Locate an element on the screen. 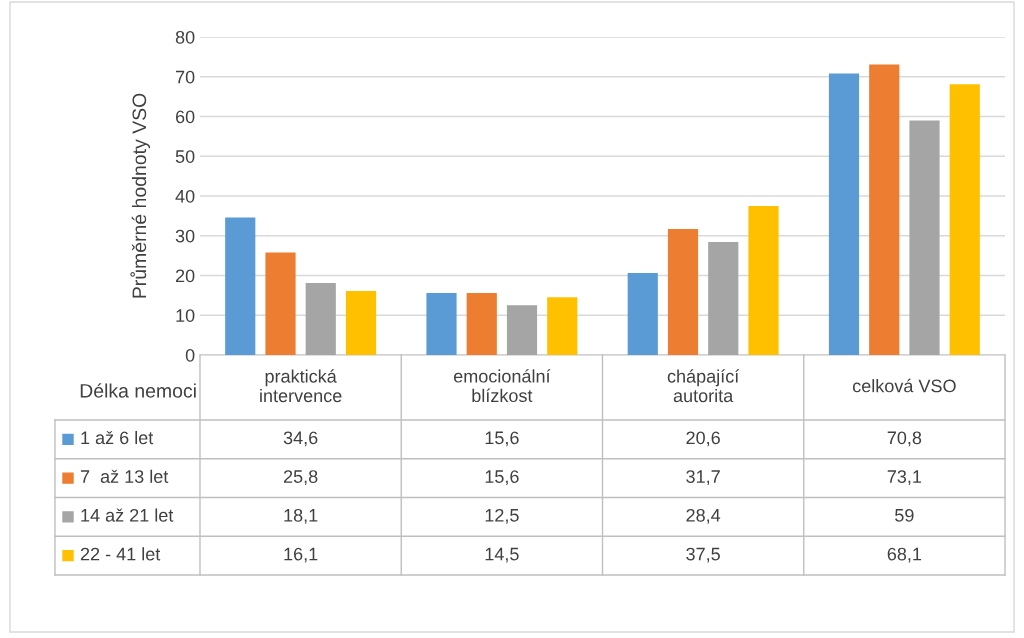  legend-label: 22 - 41 let is located at coordinates (120, 554).